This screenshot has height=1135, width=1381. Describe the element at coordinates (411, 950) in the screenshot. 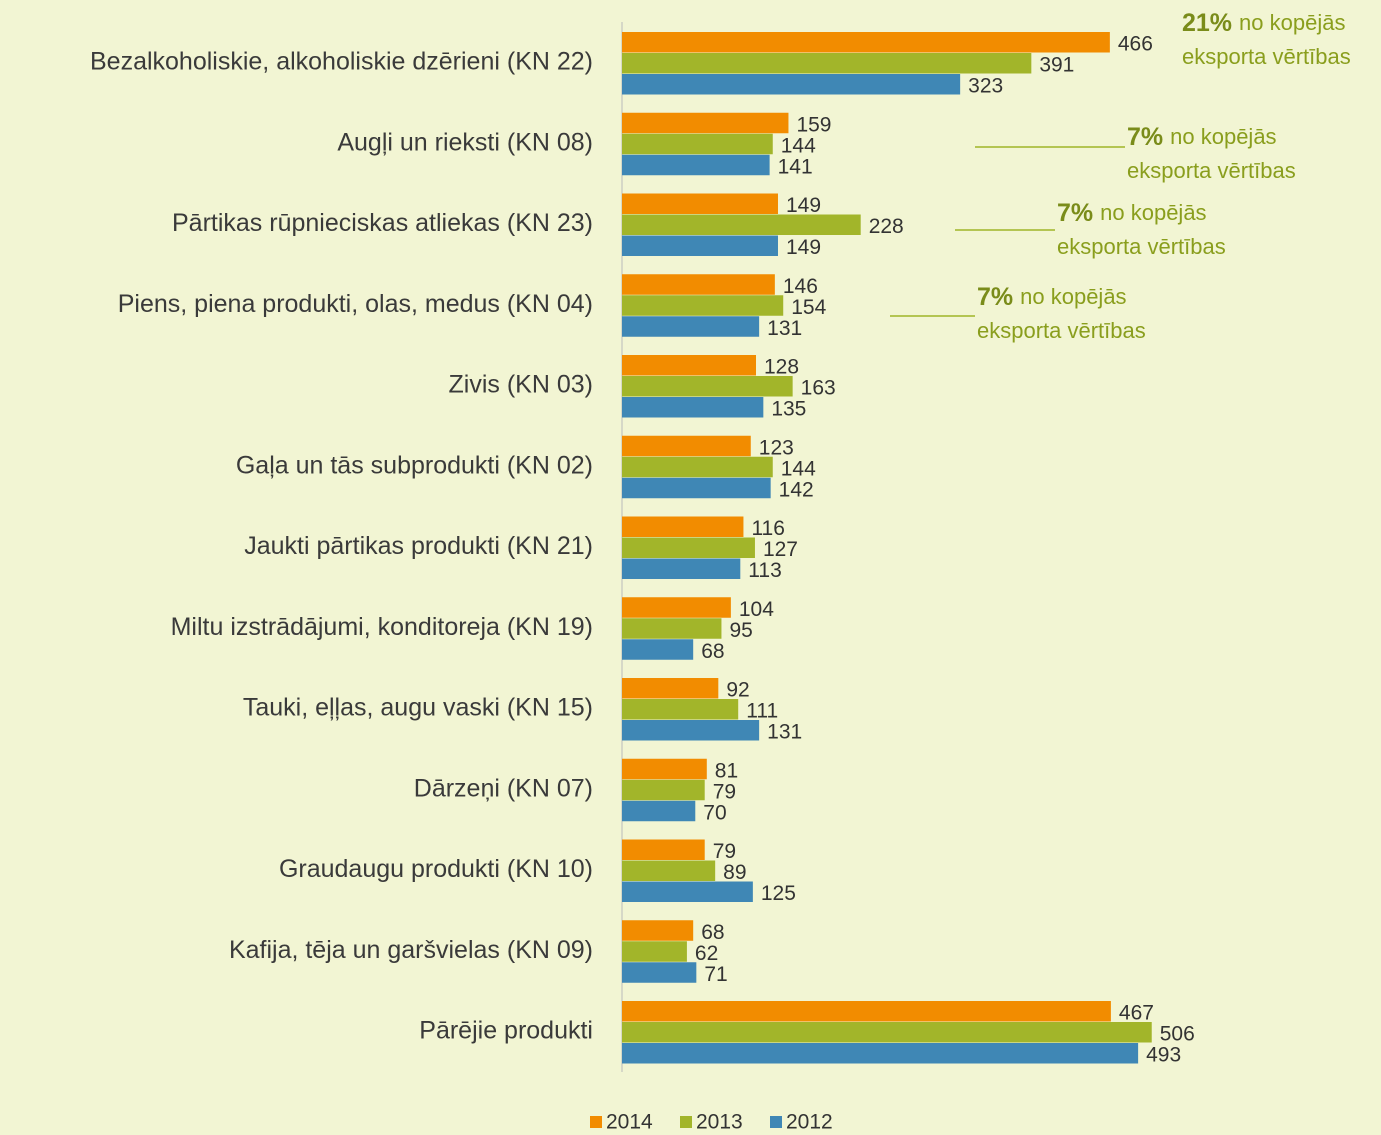

I see `category-label: Kafija, tēja un garšvielas (KN 09)` at that location.